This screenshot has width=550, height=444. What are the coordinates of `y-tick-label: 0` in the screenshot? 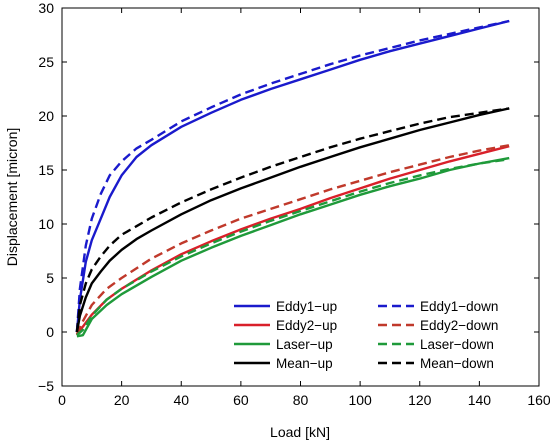 It's located at (50, 332).